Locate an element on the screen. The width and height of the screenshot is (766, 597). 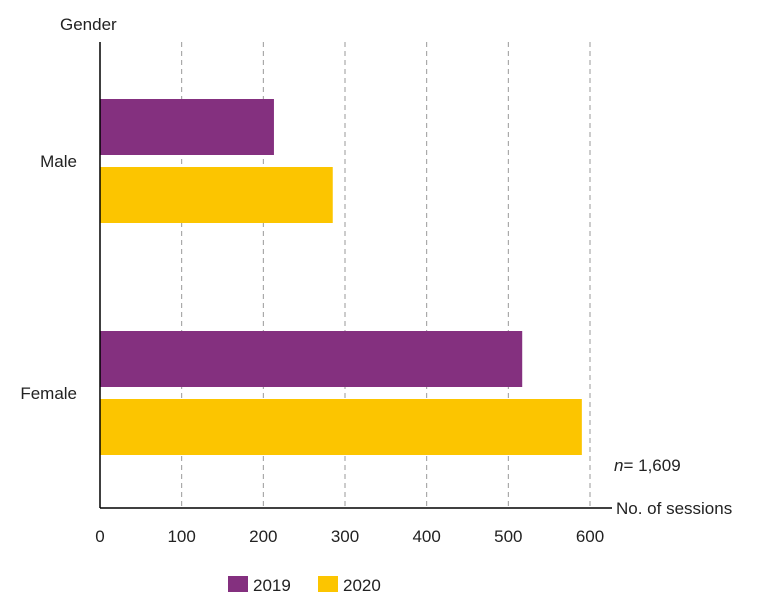
legend-label-2020: 2020 is located at coordinates (362, 585).